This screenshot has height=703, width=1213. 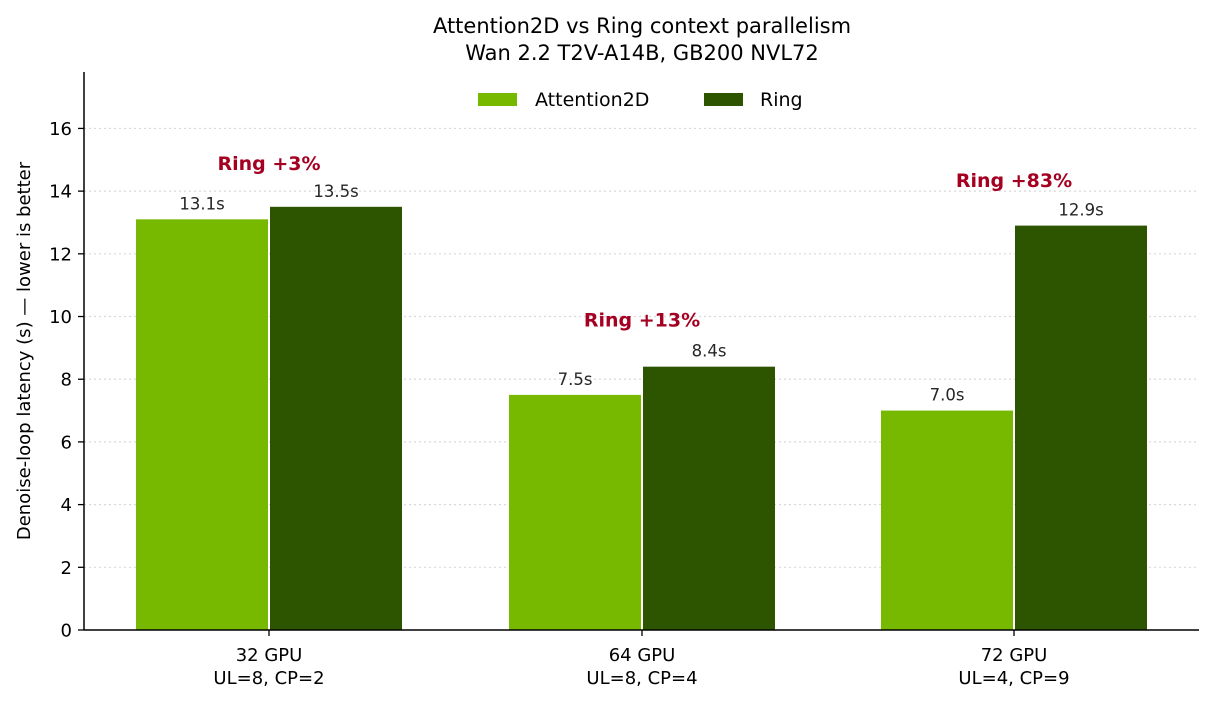 I want to click on bar-value-label: 12.9s, so click(x=1080, y=210).